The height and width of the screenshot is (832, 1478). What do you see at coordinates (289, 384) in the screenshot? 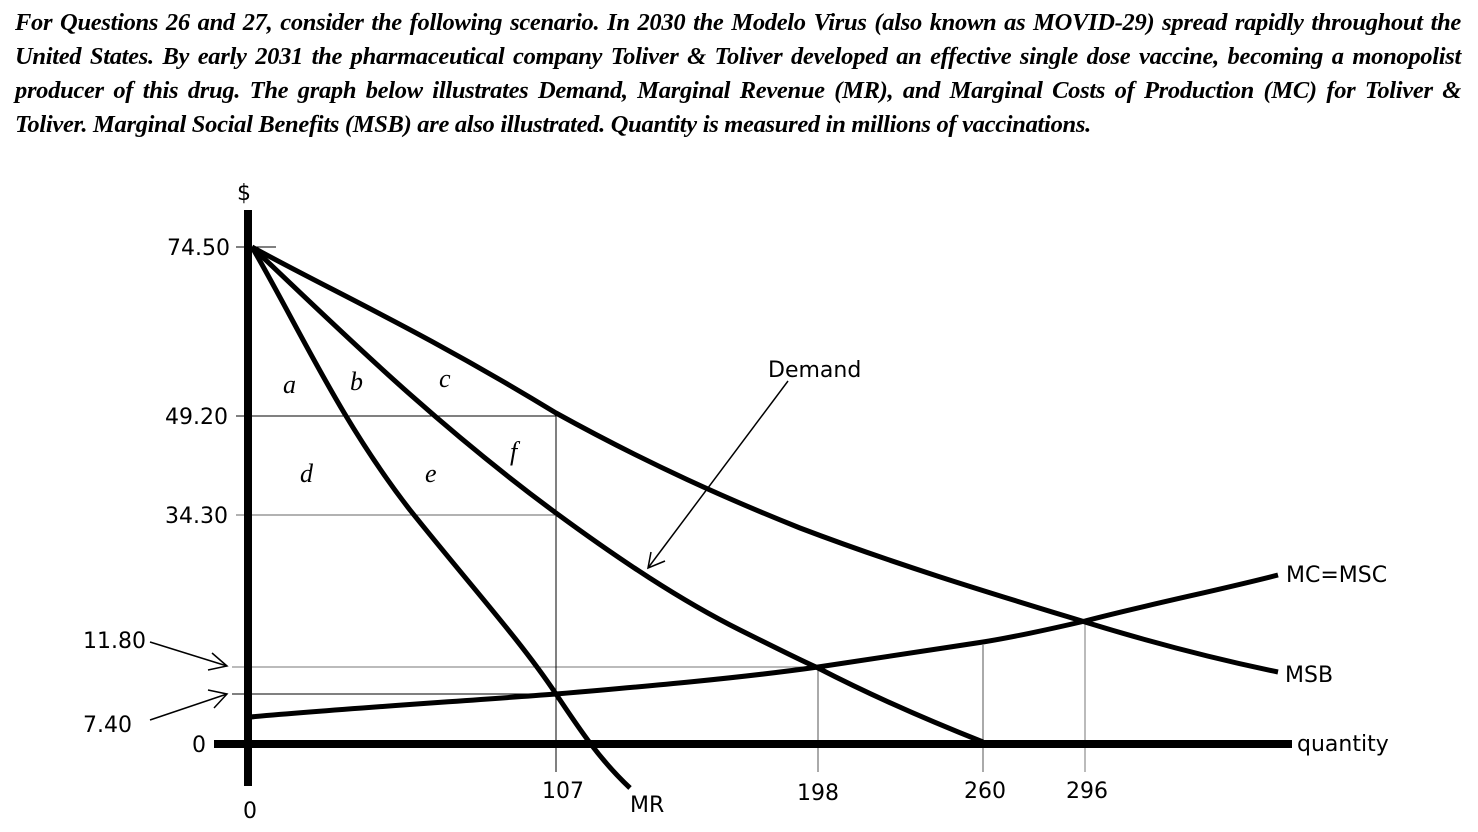
I see `area-label-a: a` at bounding box center [289, 384].